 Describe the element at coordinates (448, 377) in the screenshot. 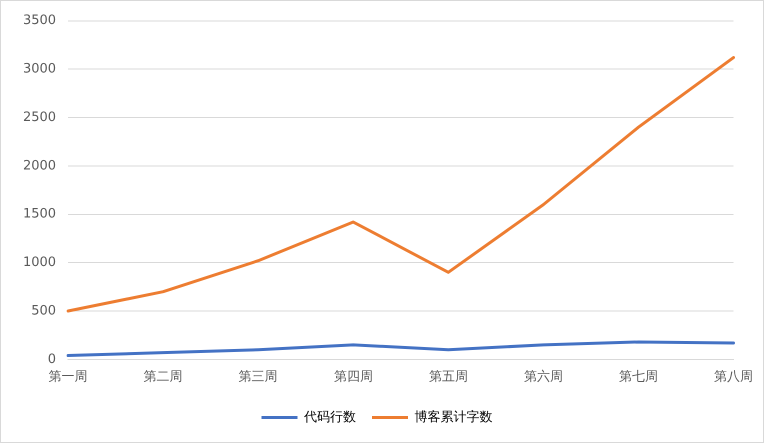

I see `x-tick-label: 第五周` at that location.